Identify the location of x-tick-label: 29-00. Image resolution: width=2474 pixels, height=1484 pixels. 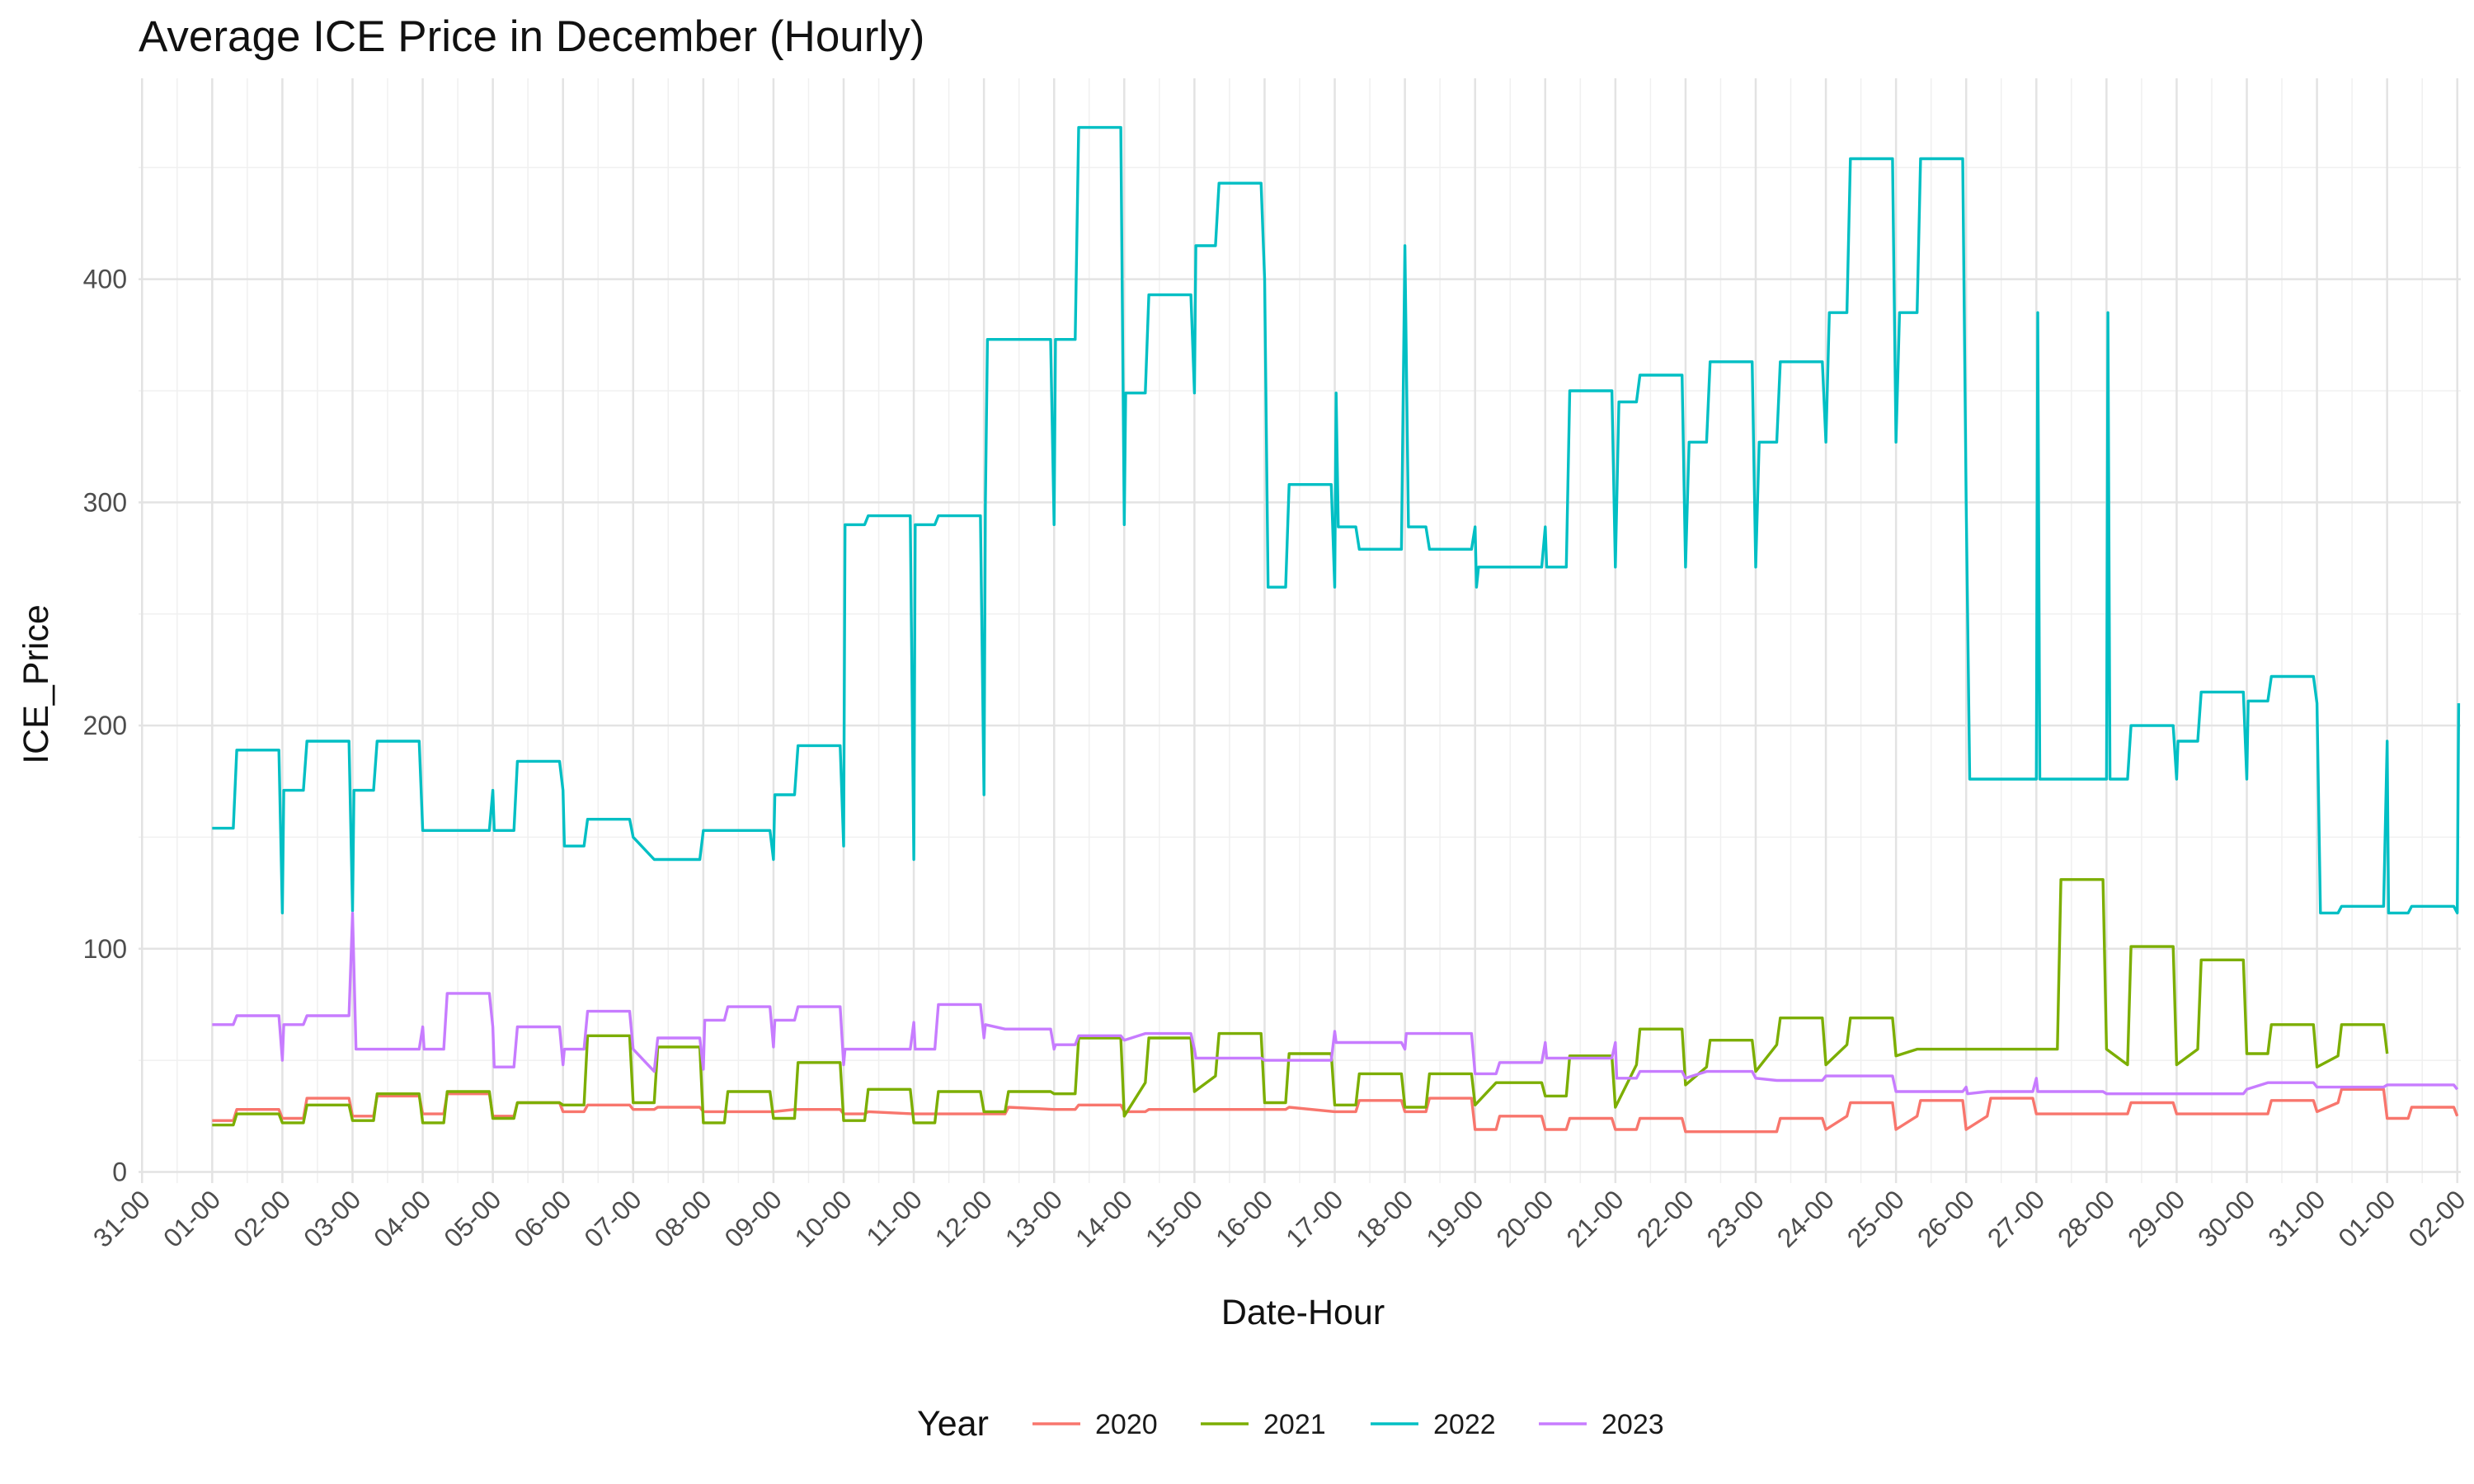
(2156, 1218).